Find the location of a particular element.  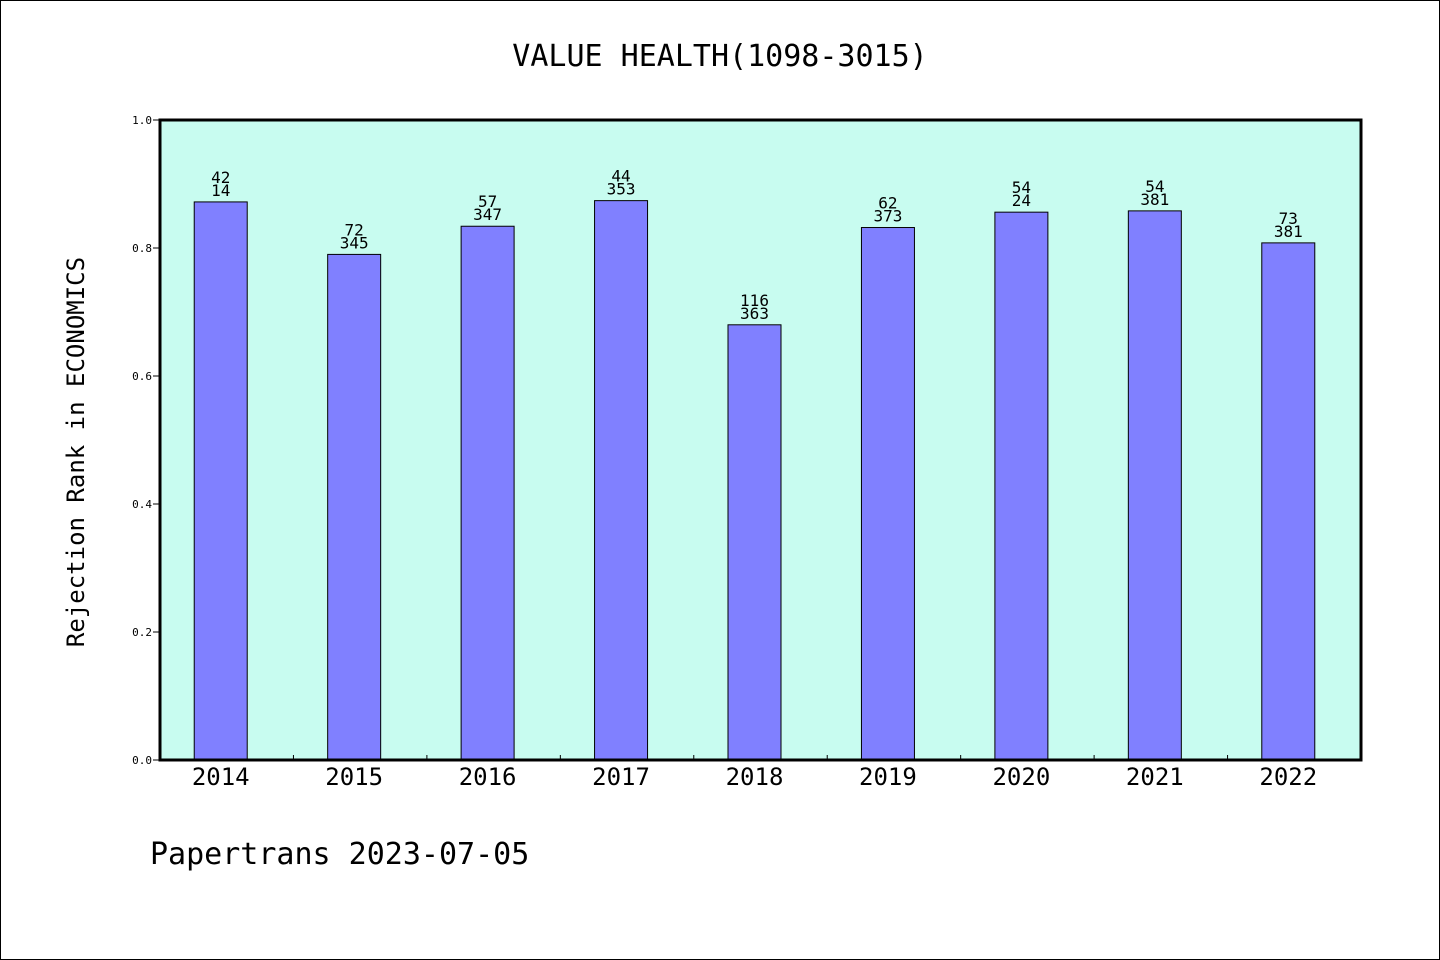

bar-2022 is located at coordinates (1288, 501).